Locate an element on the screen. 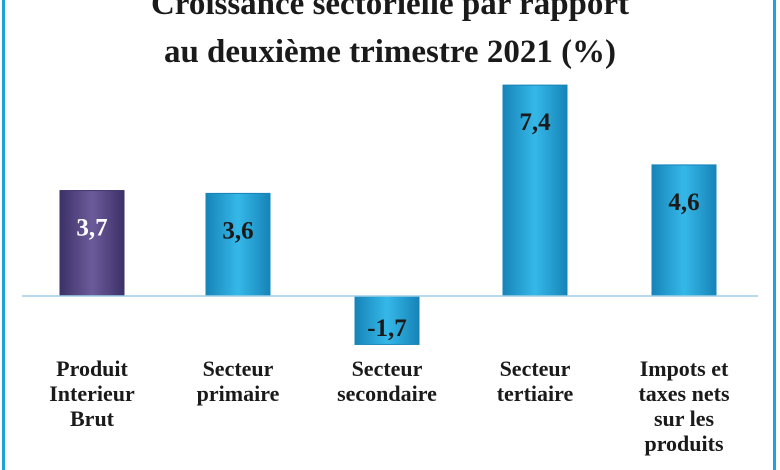 This screenshot has height=470, width=780. category-label-line: Produit is located at coordinates (92, 368).